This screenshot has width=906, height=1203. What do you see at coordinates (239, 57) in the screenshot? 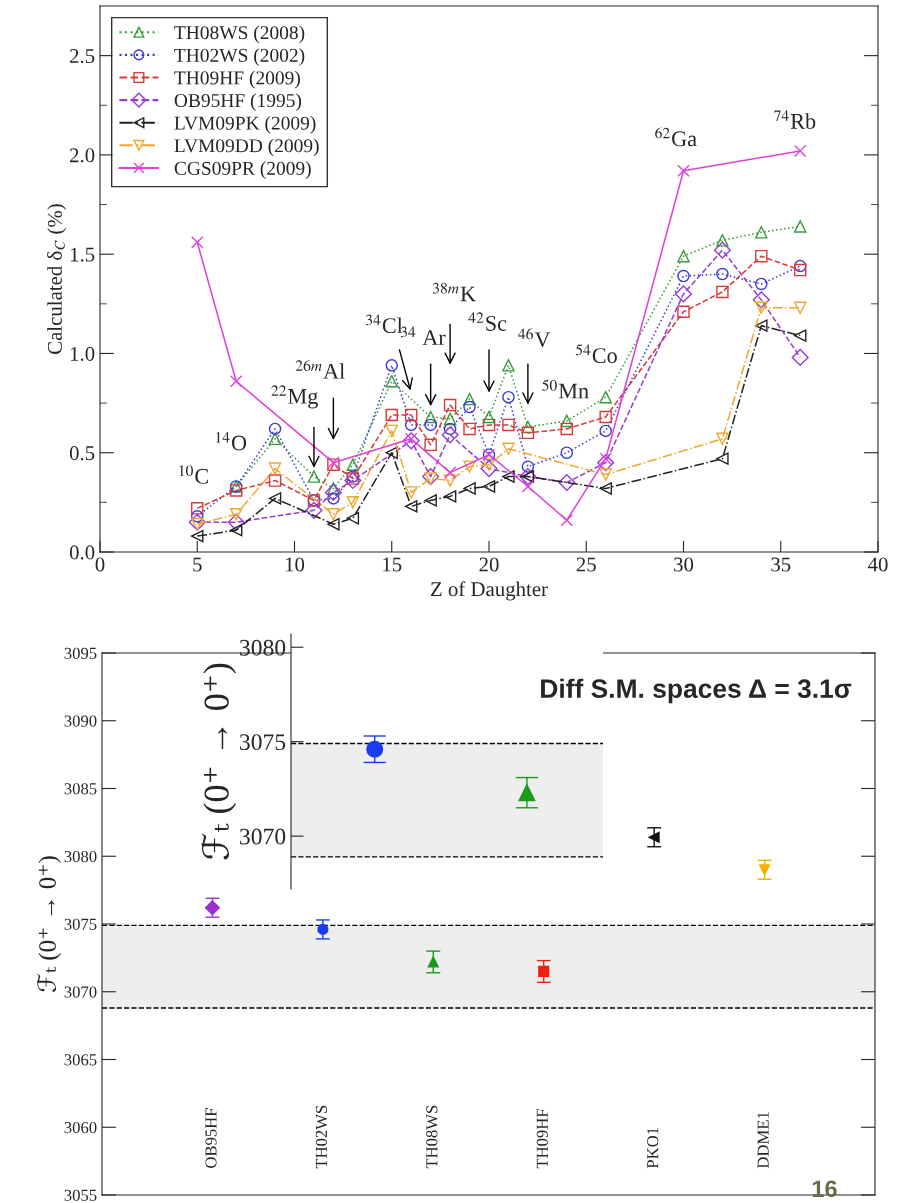
I see `legend-label: TH02WS (2002)` at bounding box center [239, 57].